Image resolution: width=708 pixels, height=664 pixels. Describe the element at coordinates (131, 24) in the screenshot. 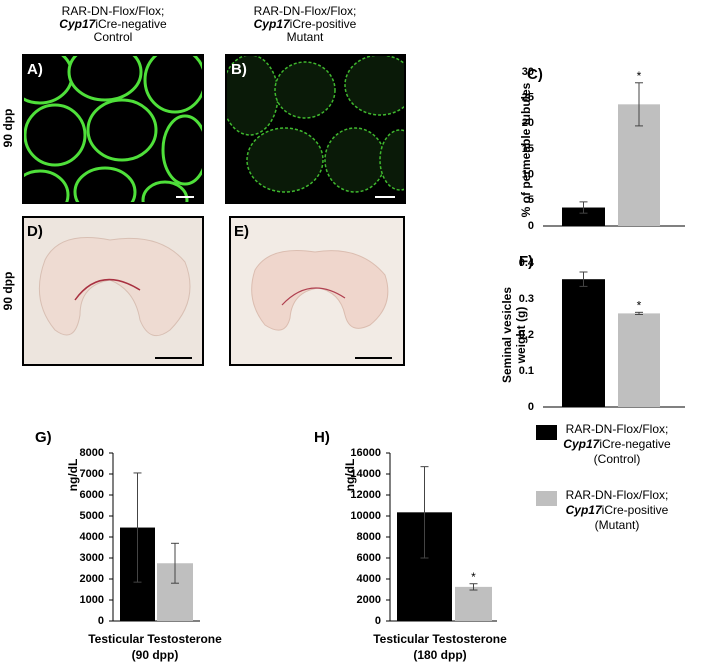

I see `header: iCre-negative` at that location.